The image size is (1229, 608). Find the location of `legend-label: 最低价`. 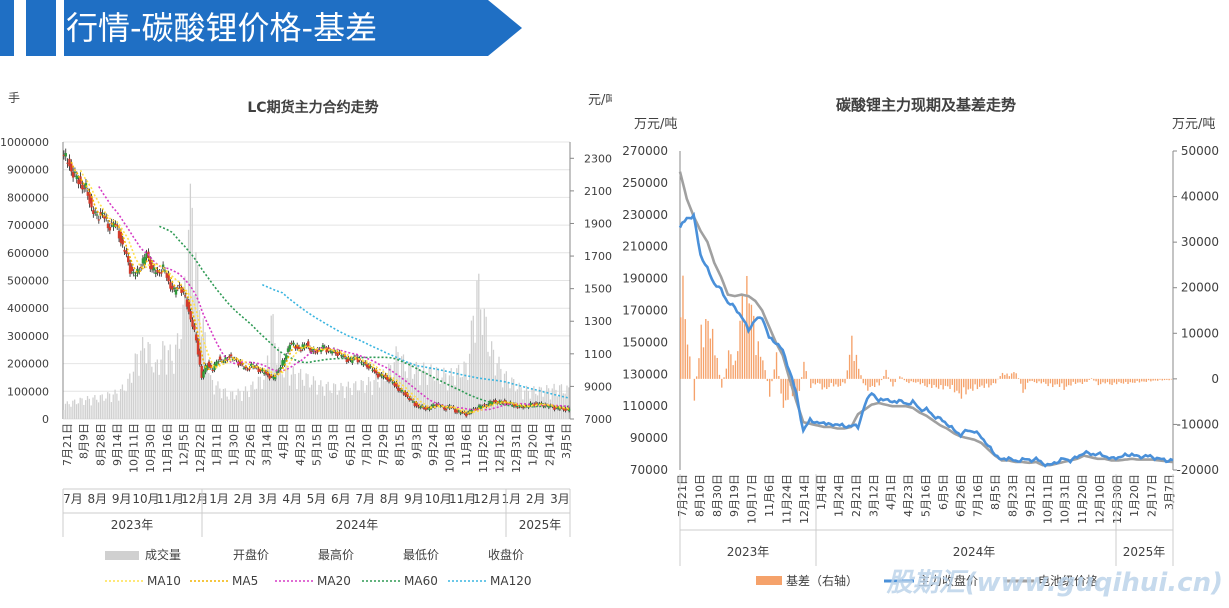

legend-label: 最低价 is located at coordinates (421, 555).